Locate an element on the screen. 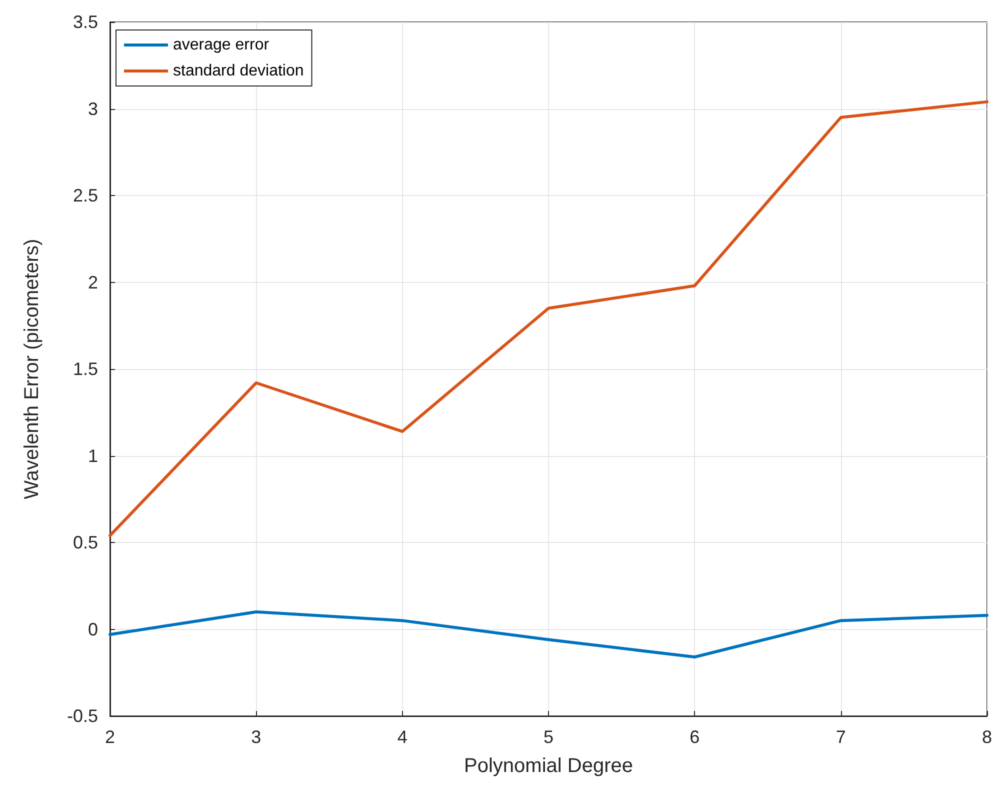 The height and width of the screenshot is (803, 1000). y-axis-title: Wavelenth Error (picometers) is located at coordinates (32, 369).